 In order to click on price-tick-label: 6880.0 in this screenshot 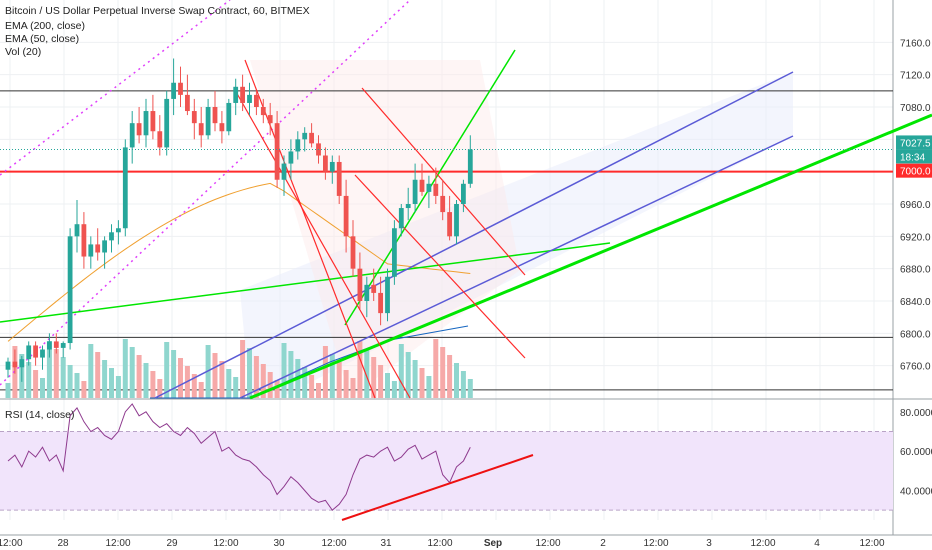, I will do `click(915, 270)`.